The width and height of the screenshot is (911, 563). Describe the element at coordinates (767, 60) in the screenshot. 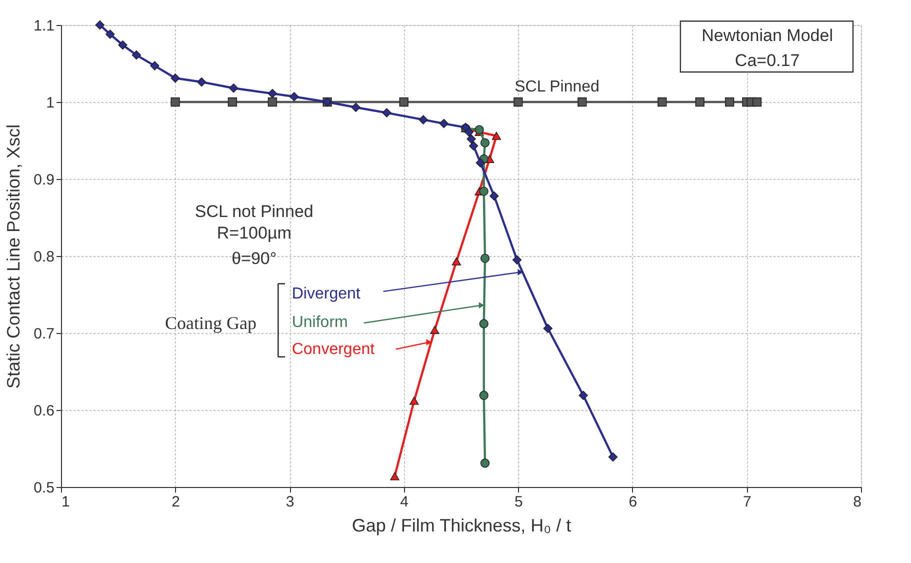

I see `annotation: Ca=0.17` at that location.